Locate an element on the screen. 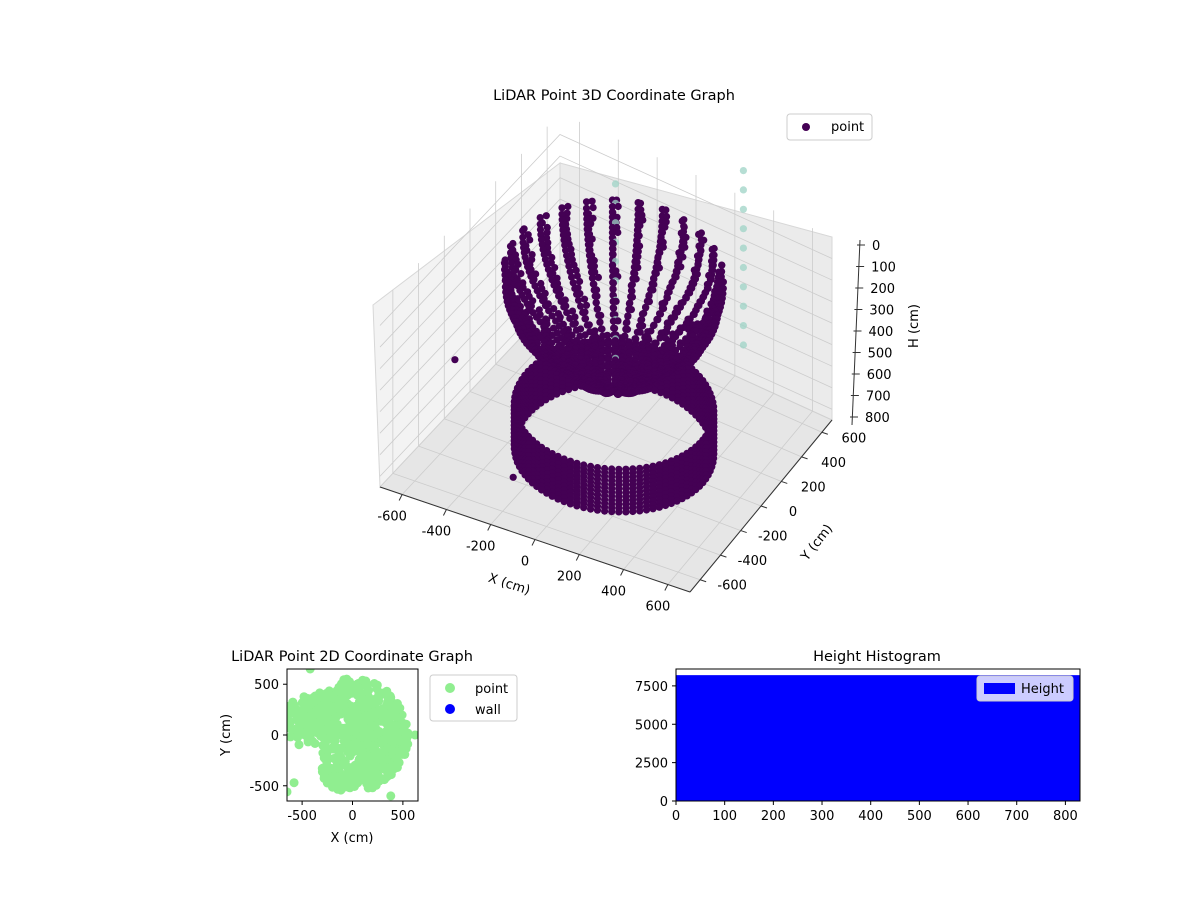 This screenshot has width=1200, height=900. y-tick-label-3d: -600 is located at coordinates (732, 586).